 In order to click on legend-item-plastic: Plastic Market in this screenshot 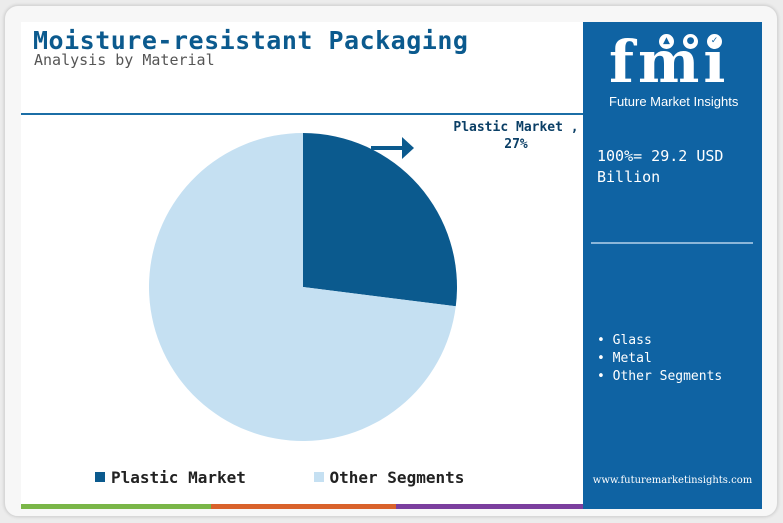, I will do `click(170, 477)`.